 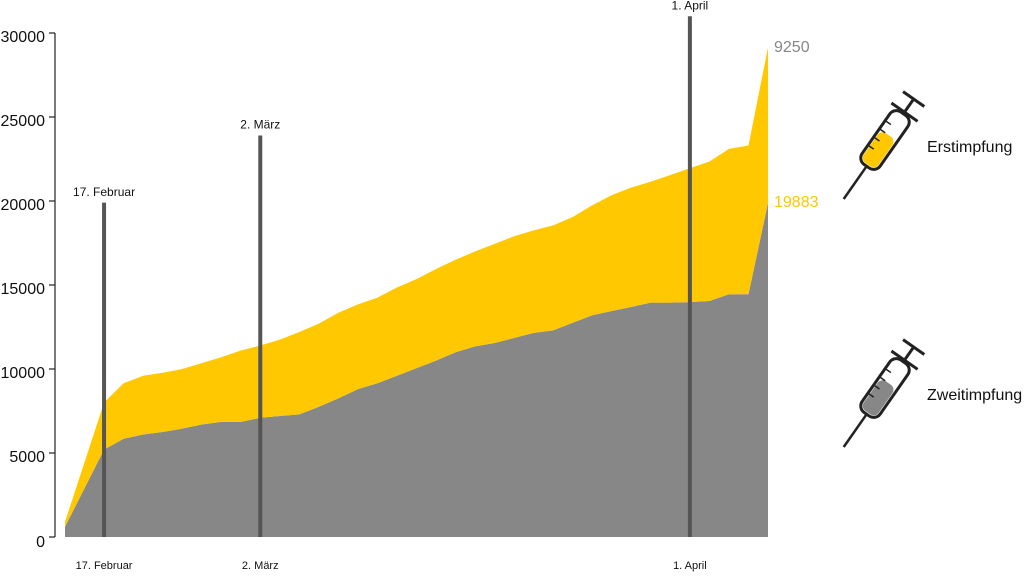 I want to click on y-tick-label: 15000, so click(x=23, y=289).